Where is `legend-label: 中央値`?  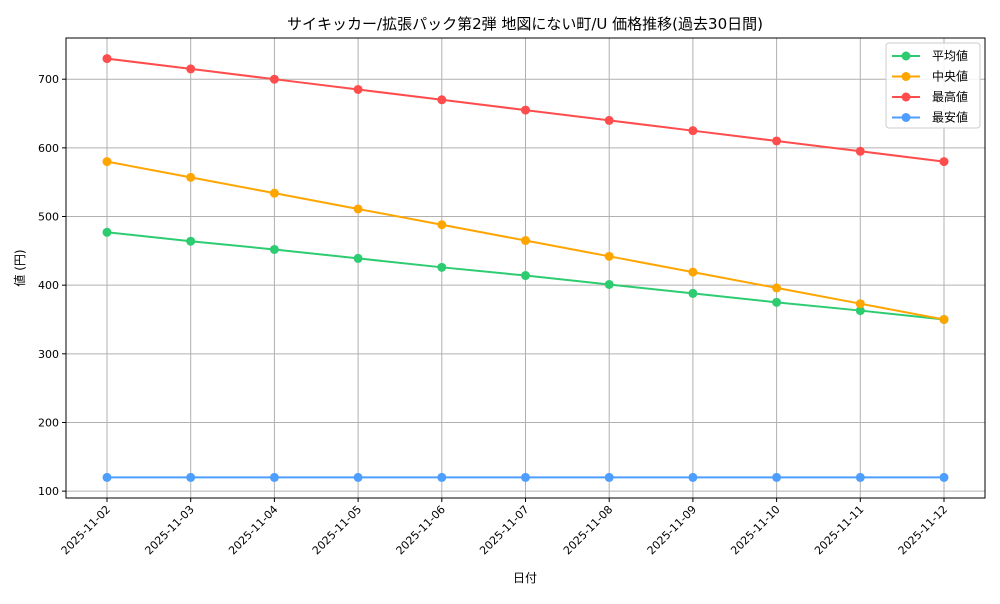
legend-label: 中央値 is located at coordinates (950, 76).